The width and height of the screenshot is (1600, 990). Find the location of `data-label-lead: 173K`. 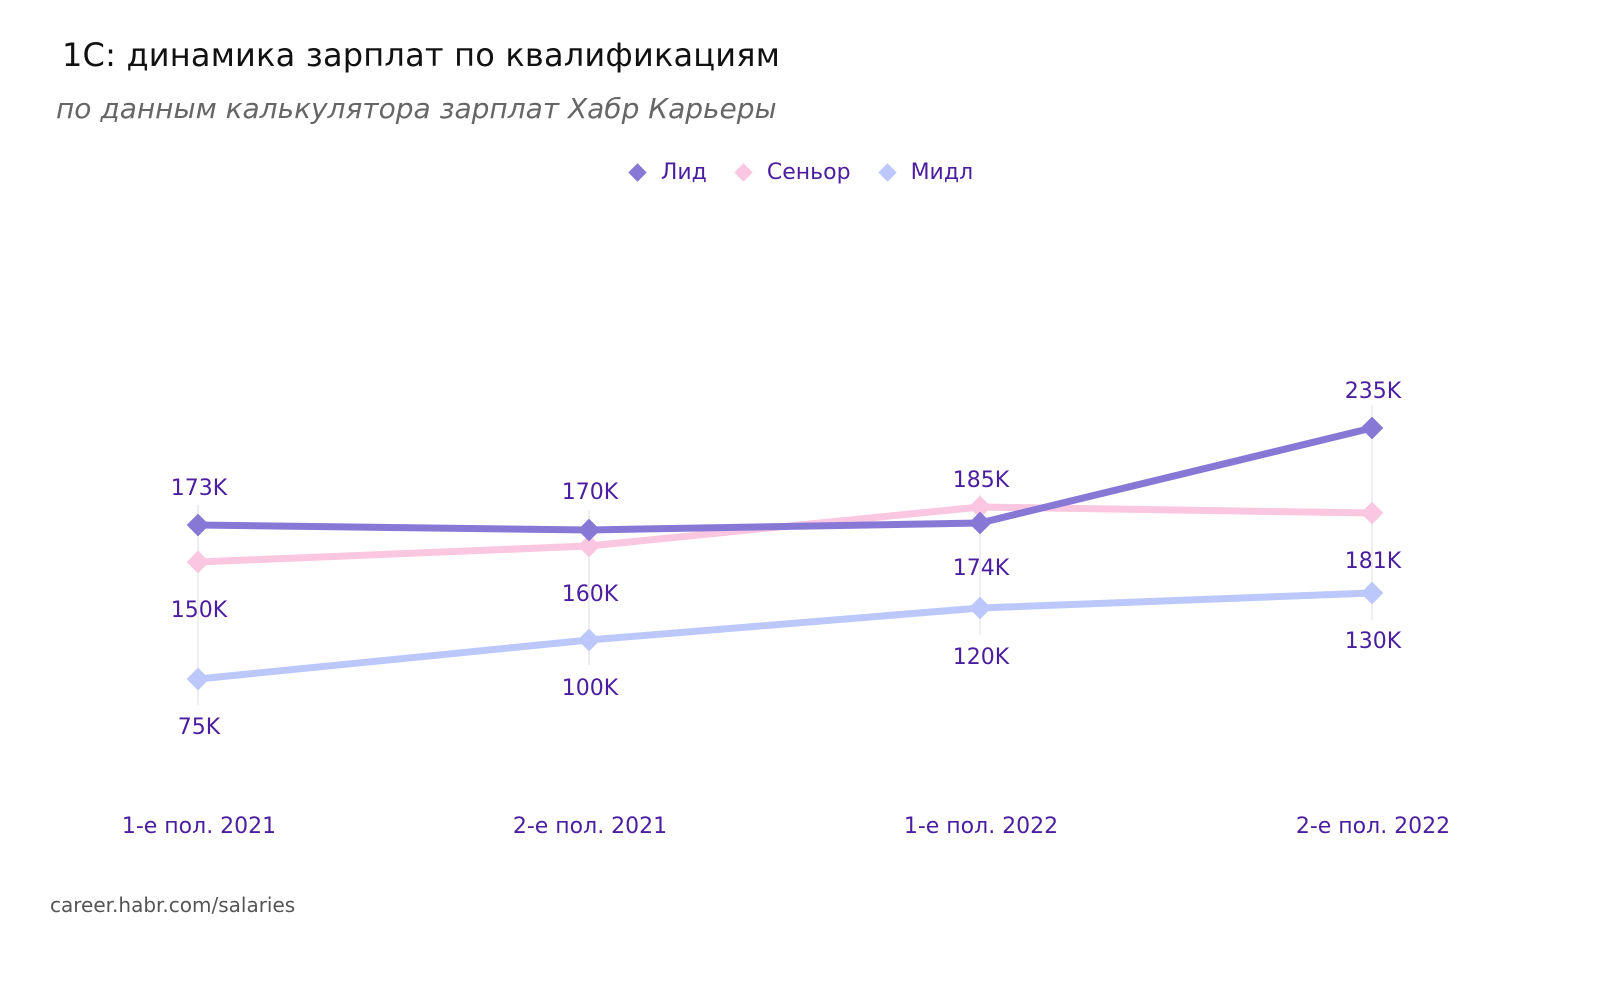

data-label-lead: 173K is located at coordinates (199, 488).